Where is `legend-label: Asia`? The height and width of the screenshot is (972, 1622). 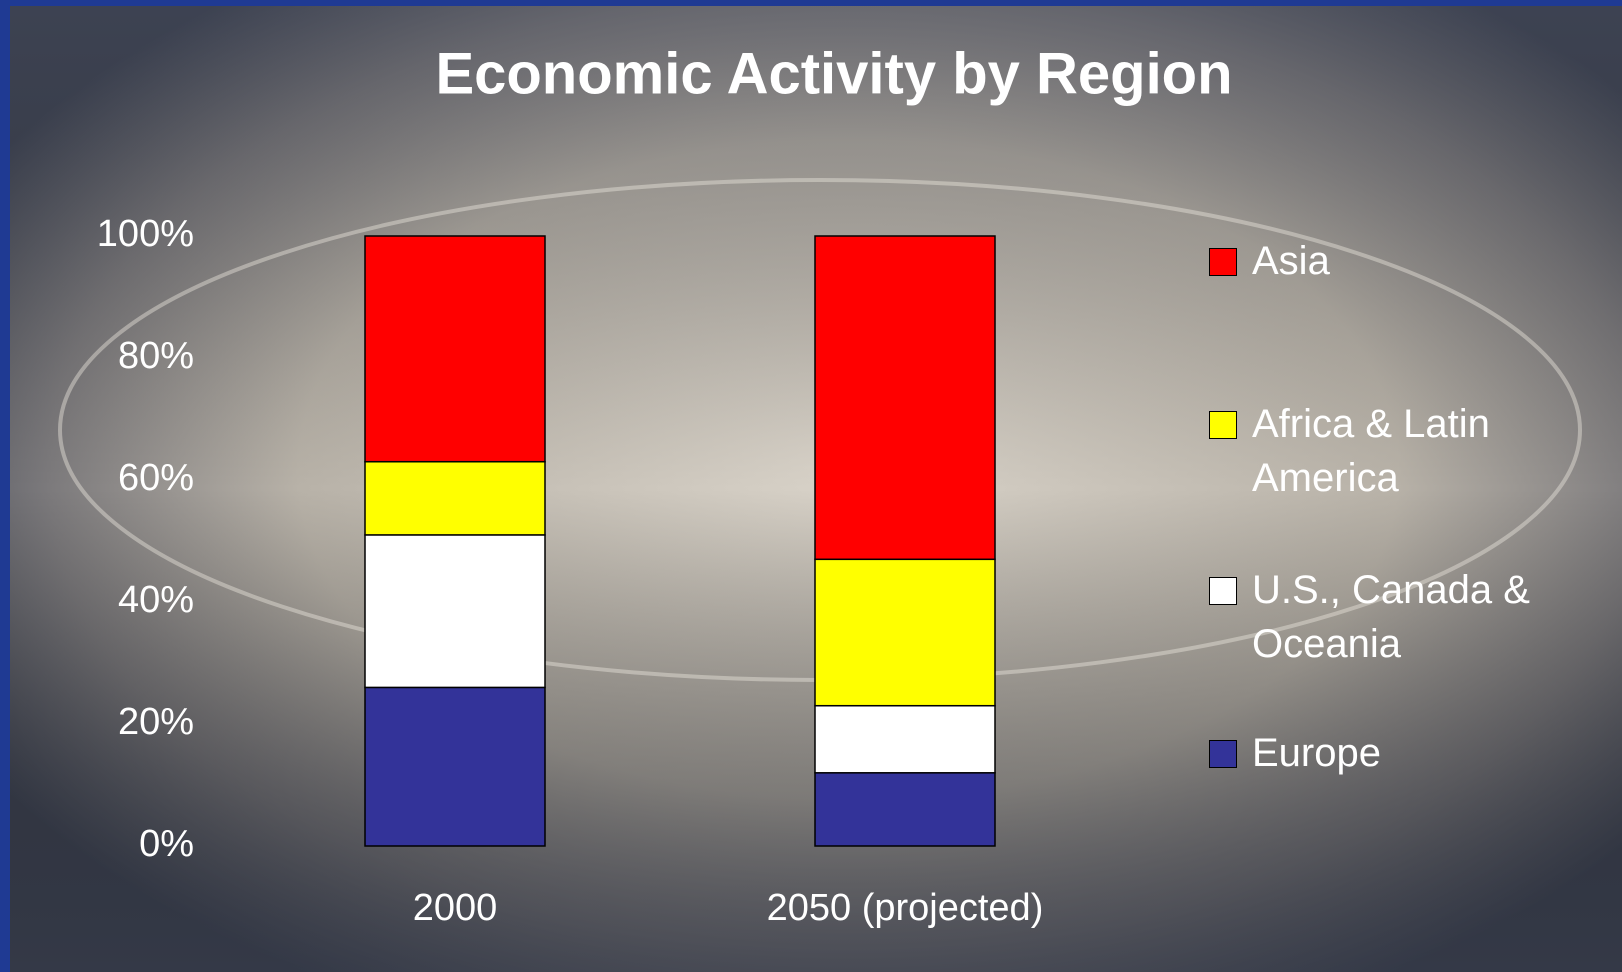
legend-label: Asia is located at coordinates (1291, 261).